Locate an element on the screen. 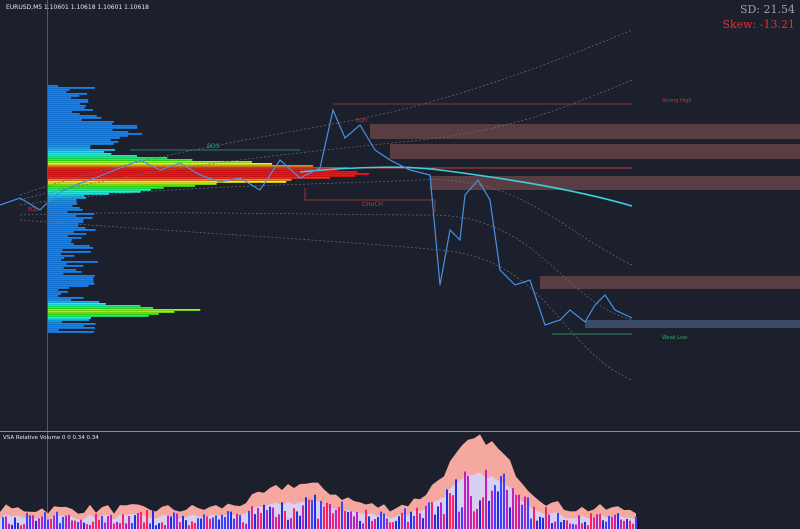 This screenshot has width=800, height=529. supply-zone is located at coordinates (670, 282).